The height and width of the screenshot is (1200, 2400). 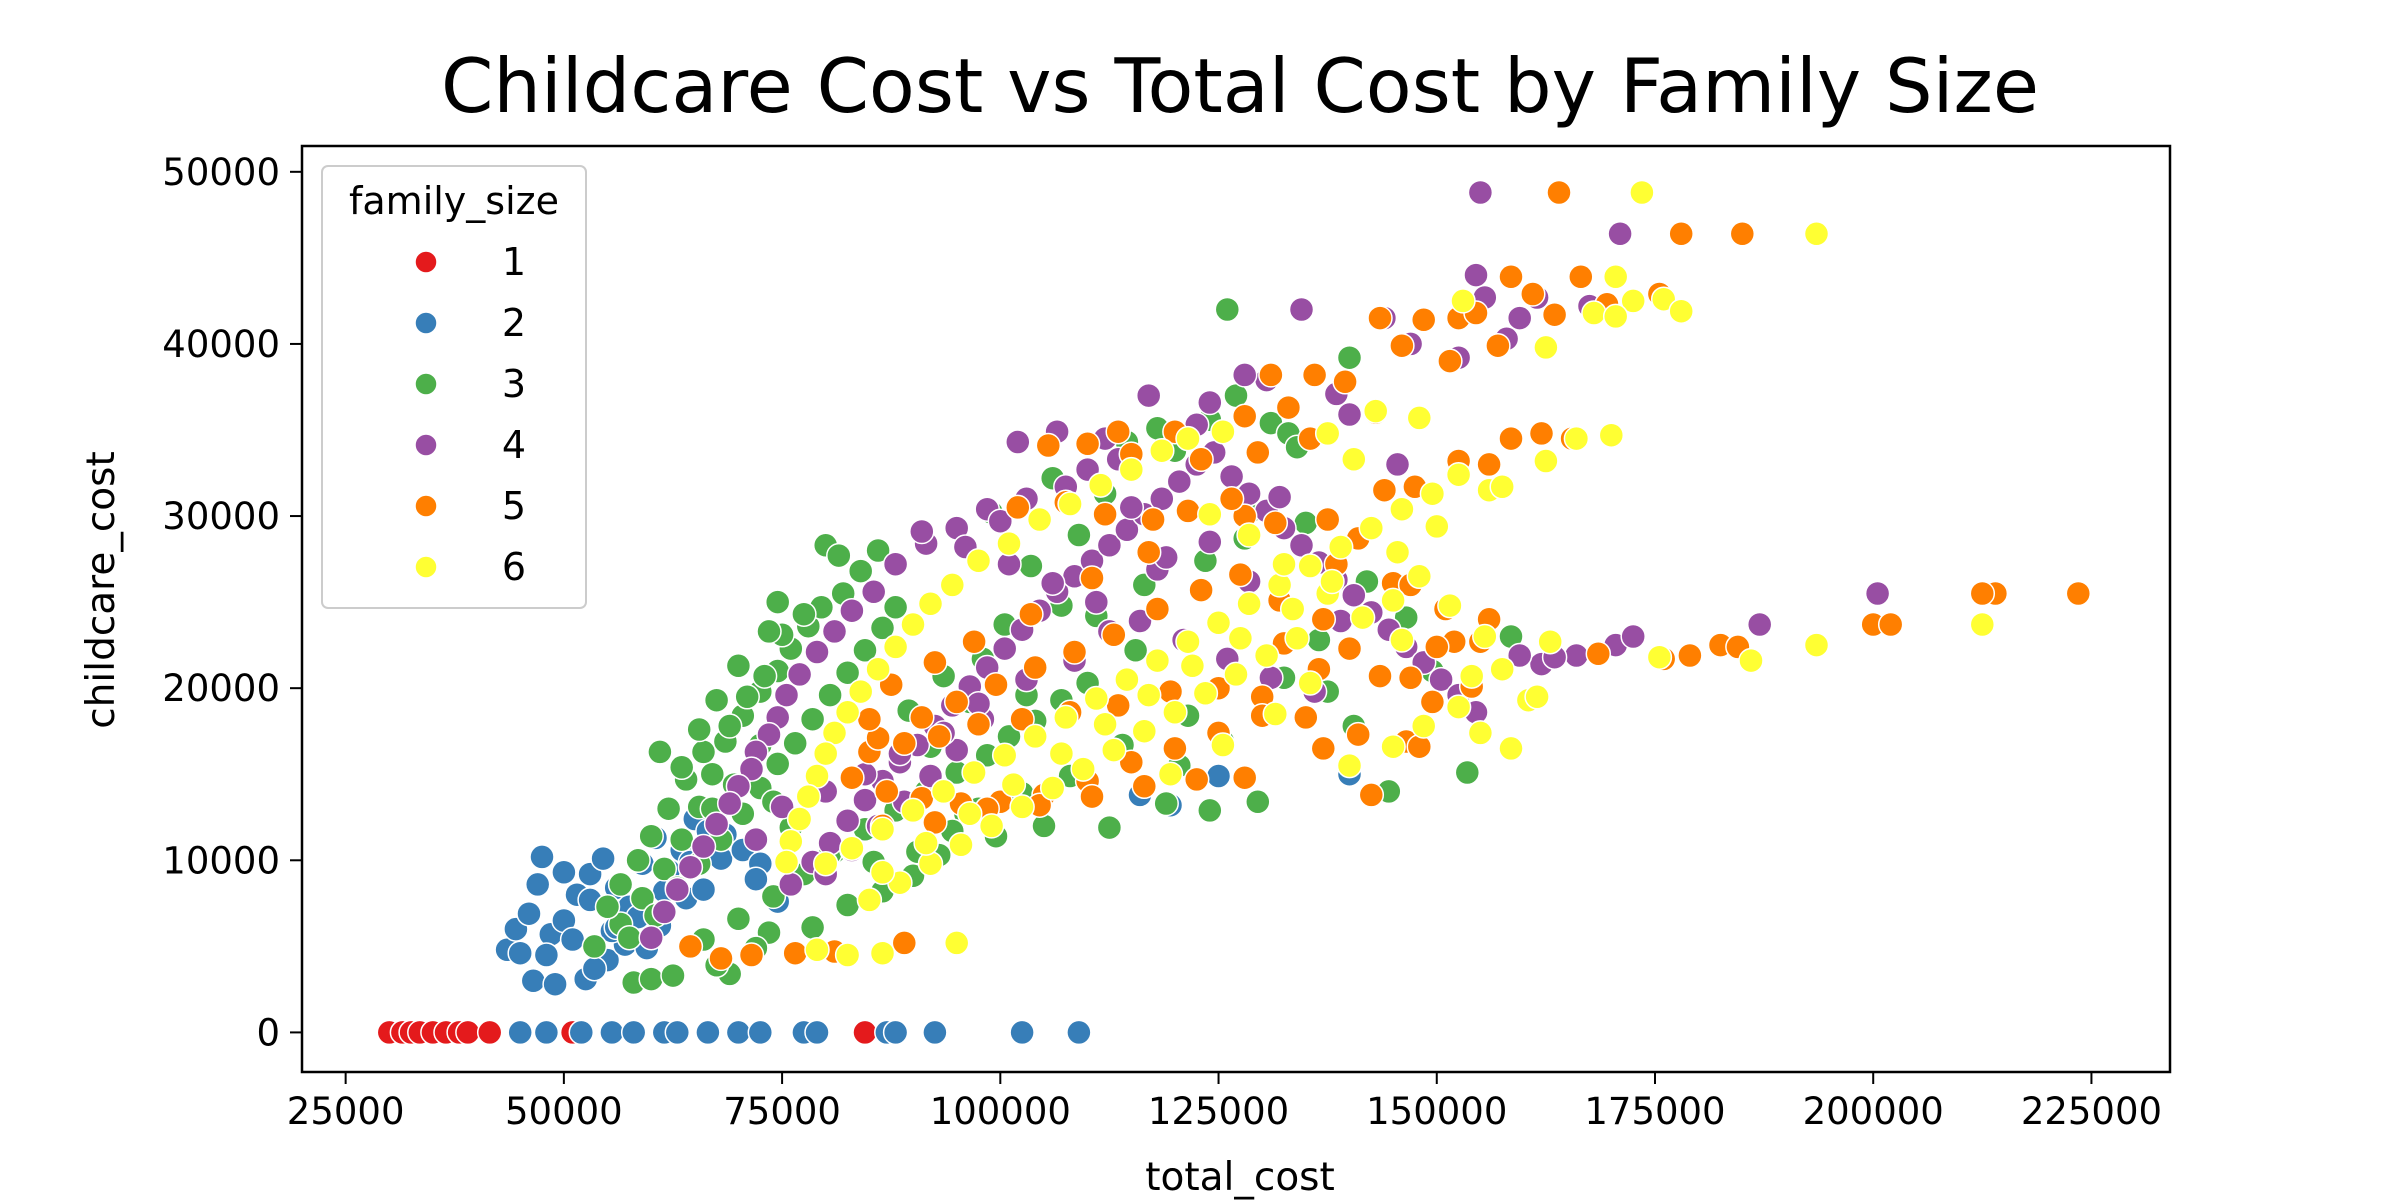 What do you see at coordinates (454, 387) in the screenshot?
I see `legend-box` at bounding box center [454, 387].